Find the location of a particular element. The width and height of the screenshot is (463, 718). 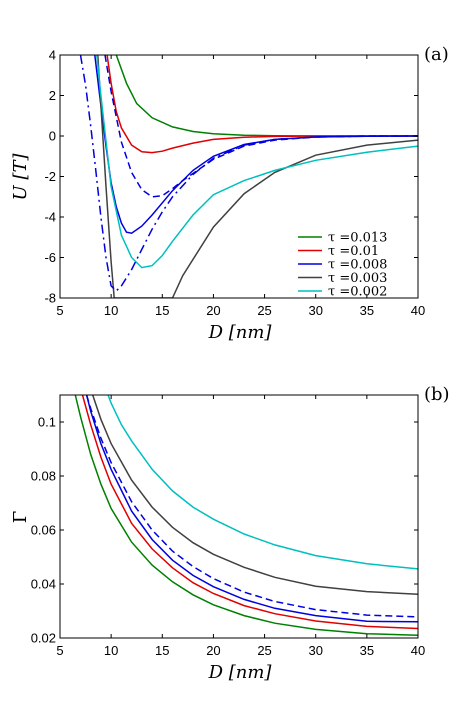

b-y-tick-label: 0.06 is located at coordinates (43, 530).